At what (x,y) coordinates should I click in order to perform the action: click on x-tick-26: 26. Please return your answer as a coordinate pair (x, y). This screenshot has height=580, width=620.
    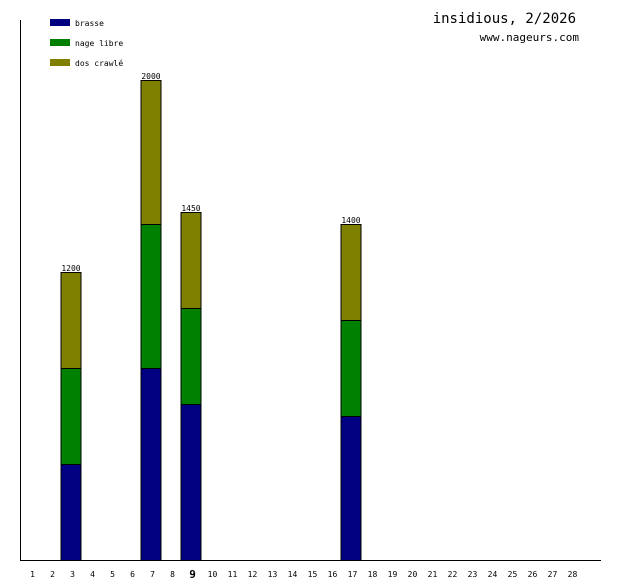
    Looking at the image, I should click on (533, 574).